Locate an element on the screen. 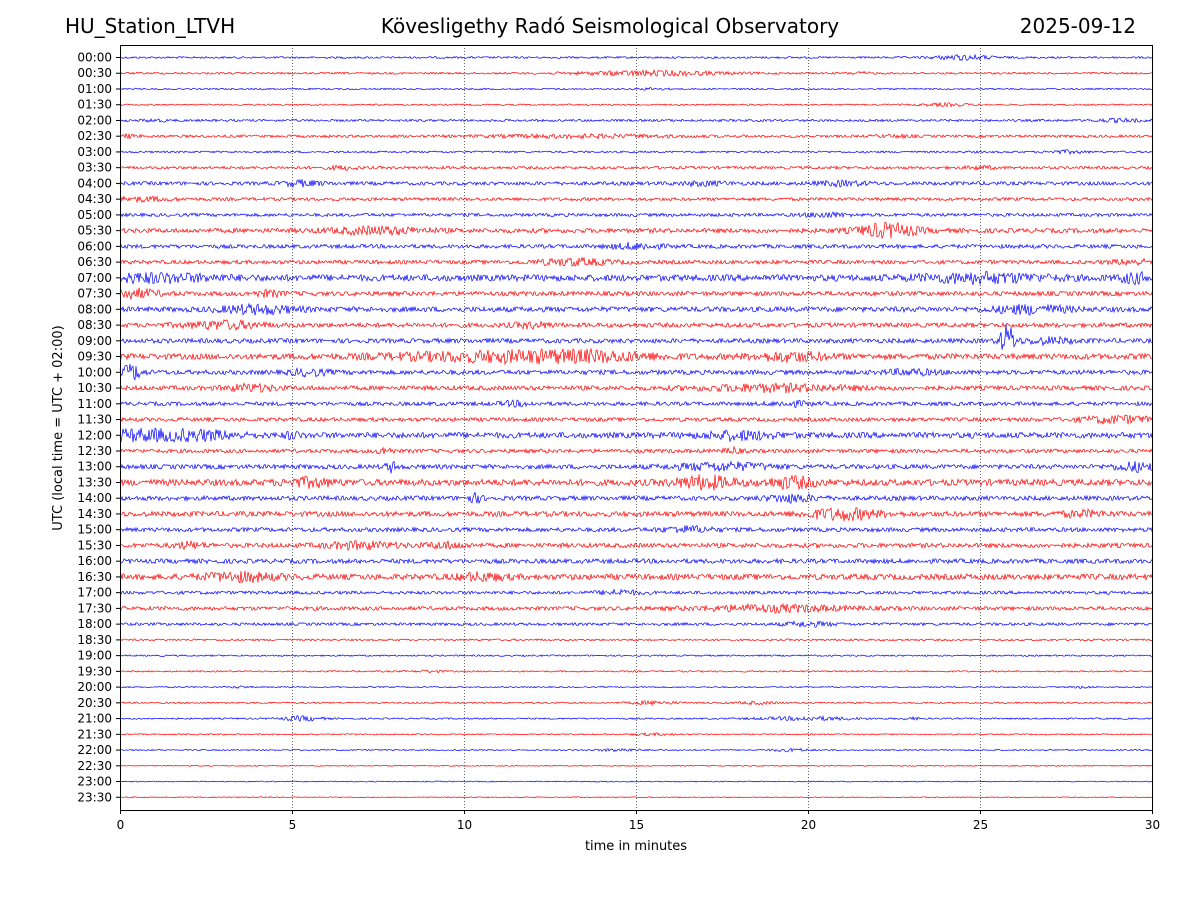 The height and width of the screenshot is (900, 1200). y-tick-label: 13:00 is located at coordinates (94, 467).